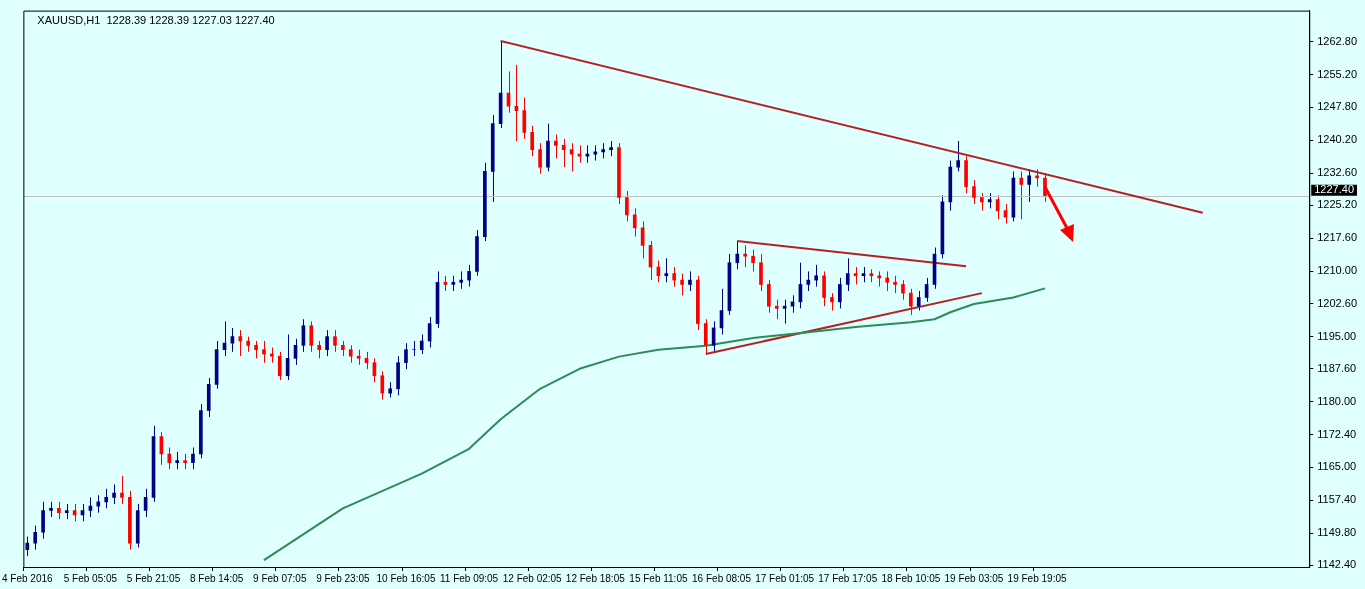  Describe the element at coordinates (1037, 578) in the screenshot. I see `x-tick-label: 19 Feb 19:05` at that location.